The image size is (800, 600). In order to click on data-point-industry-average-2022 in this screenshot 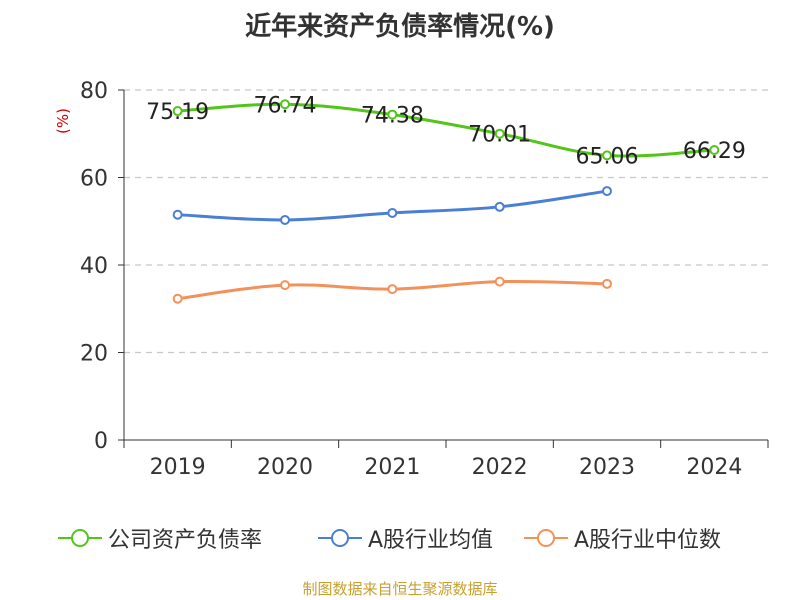, I will do `click(499, 206)`.